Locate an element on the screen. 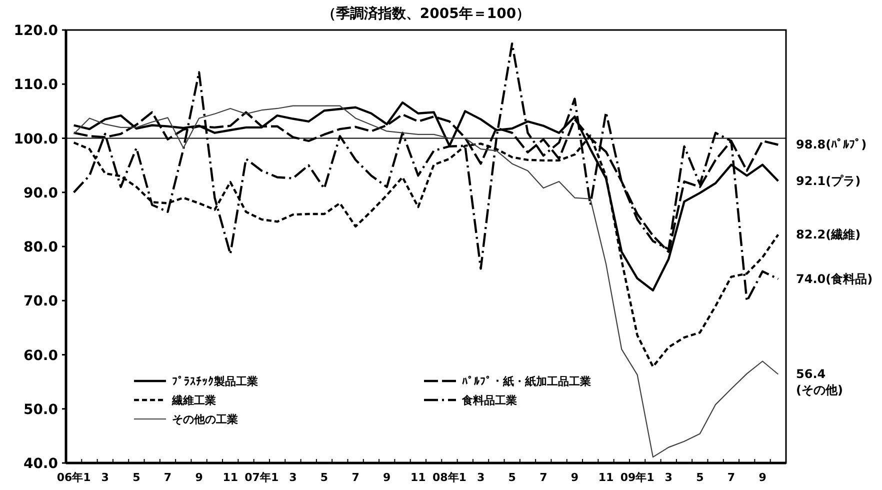 Image resolution: width=882 pixels, height=490 pixels. legend-label: 食料品工業 is located at coordinates (489, 400).